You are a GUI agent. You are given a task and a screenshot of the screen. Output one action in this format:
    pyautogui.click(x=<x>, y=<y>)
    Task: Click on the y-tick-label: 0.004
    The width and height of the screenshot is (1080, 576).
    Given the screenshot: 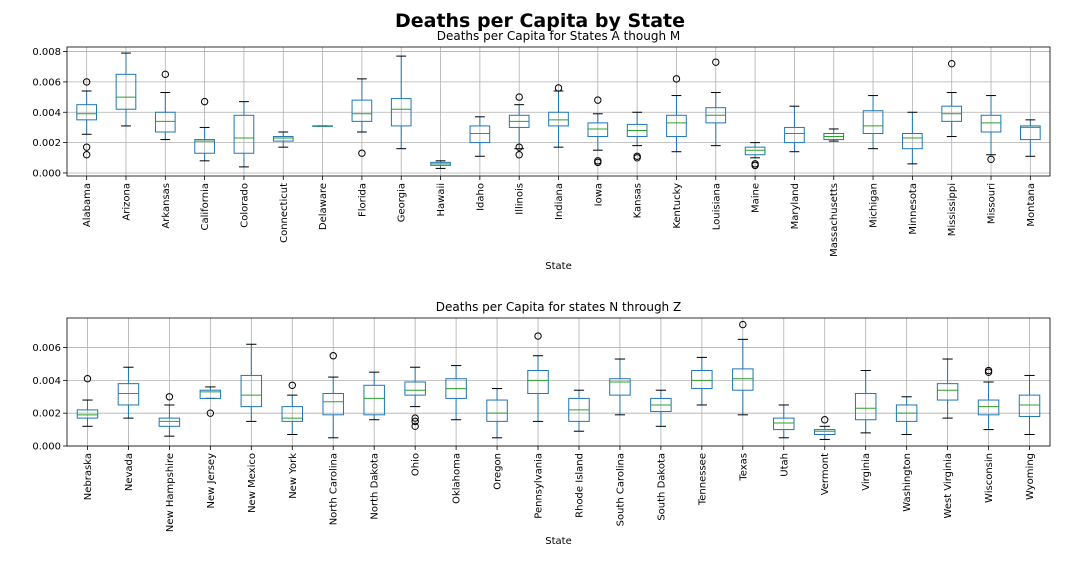 What is the action you would take?
    pyautogui.click(x=46, y=113)
    